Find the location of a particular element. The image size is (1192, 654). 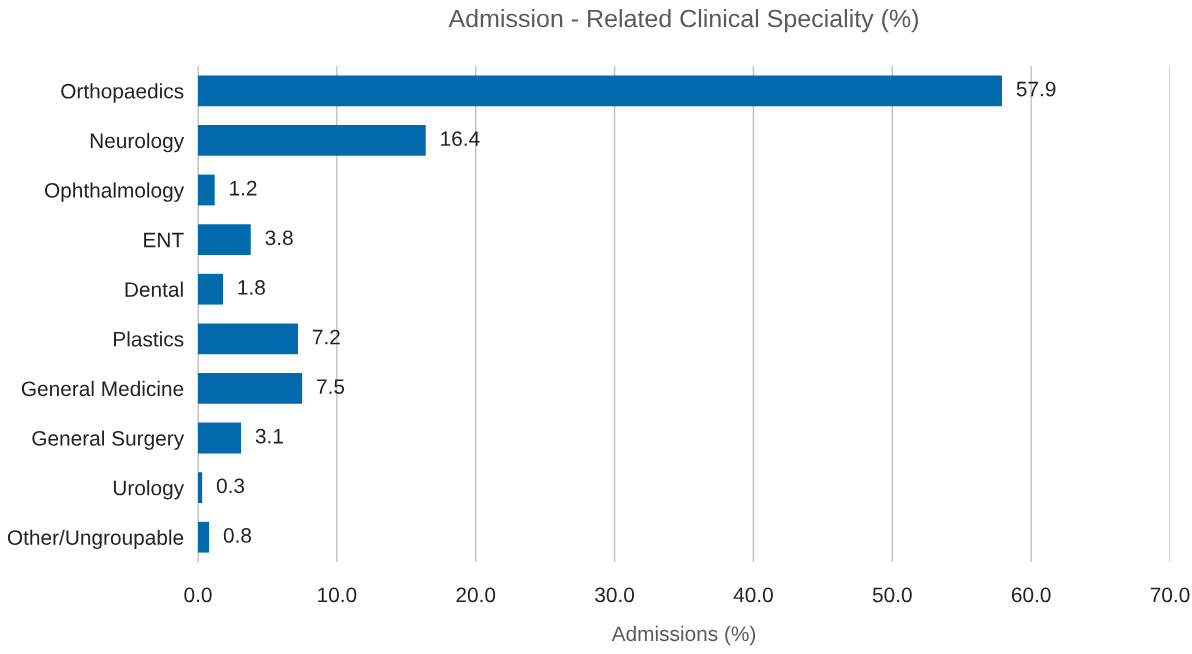

y-tick-label: Plastics is located at coordinates (149, 339).